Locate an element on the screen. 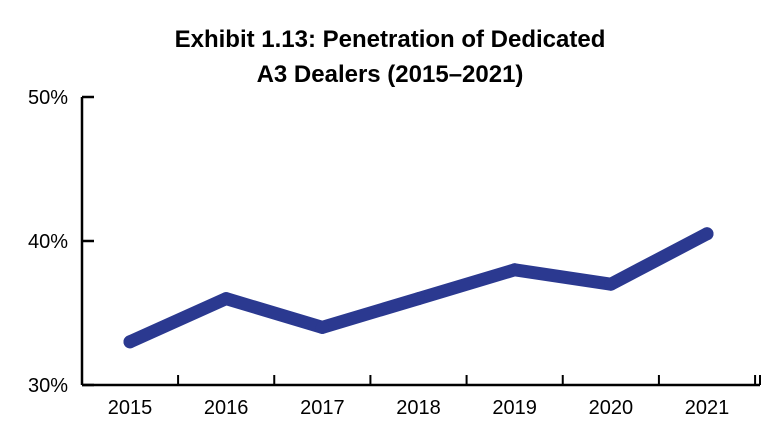 The width and height of the screenshot is (780, 432). x-tick-label: 2021 is located at coordinates (707, 408).